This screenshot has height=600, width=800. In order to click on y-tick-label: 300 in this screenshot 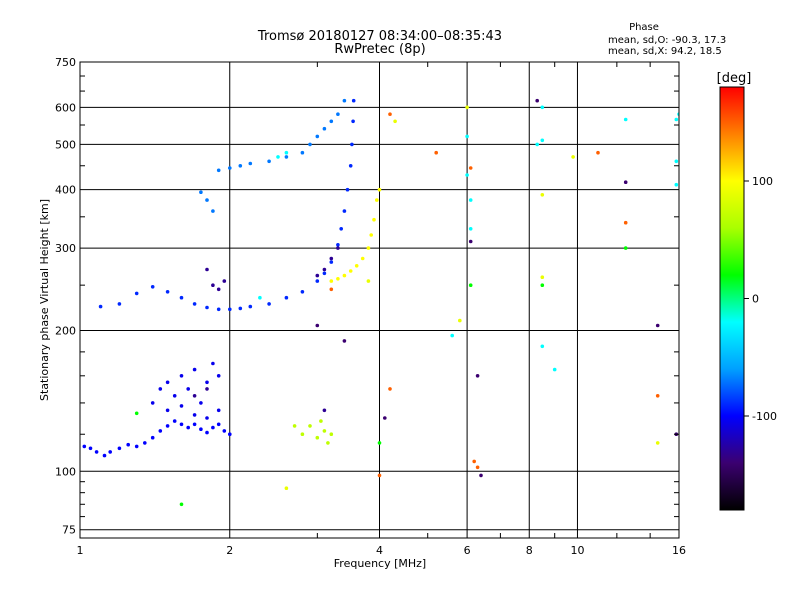, I will do `click(65, 248)`.